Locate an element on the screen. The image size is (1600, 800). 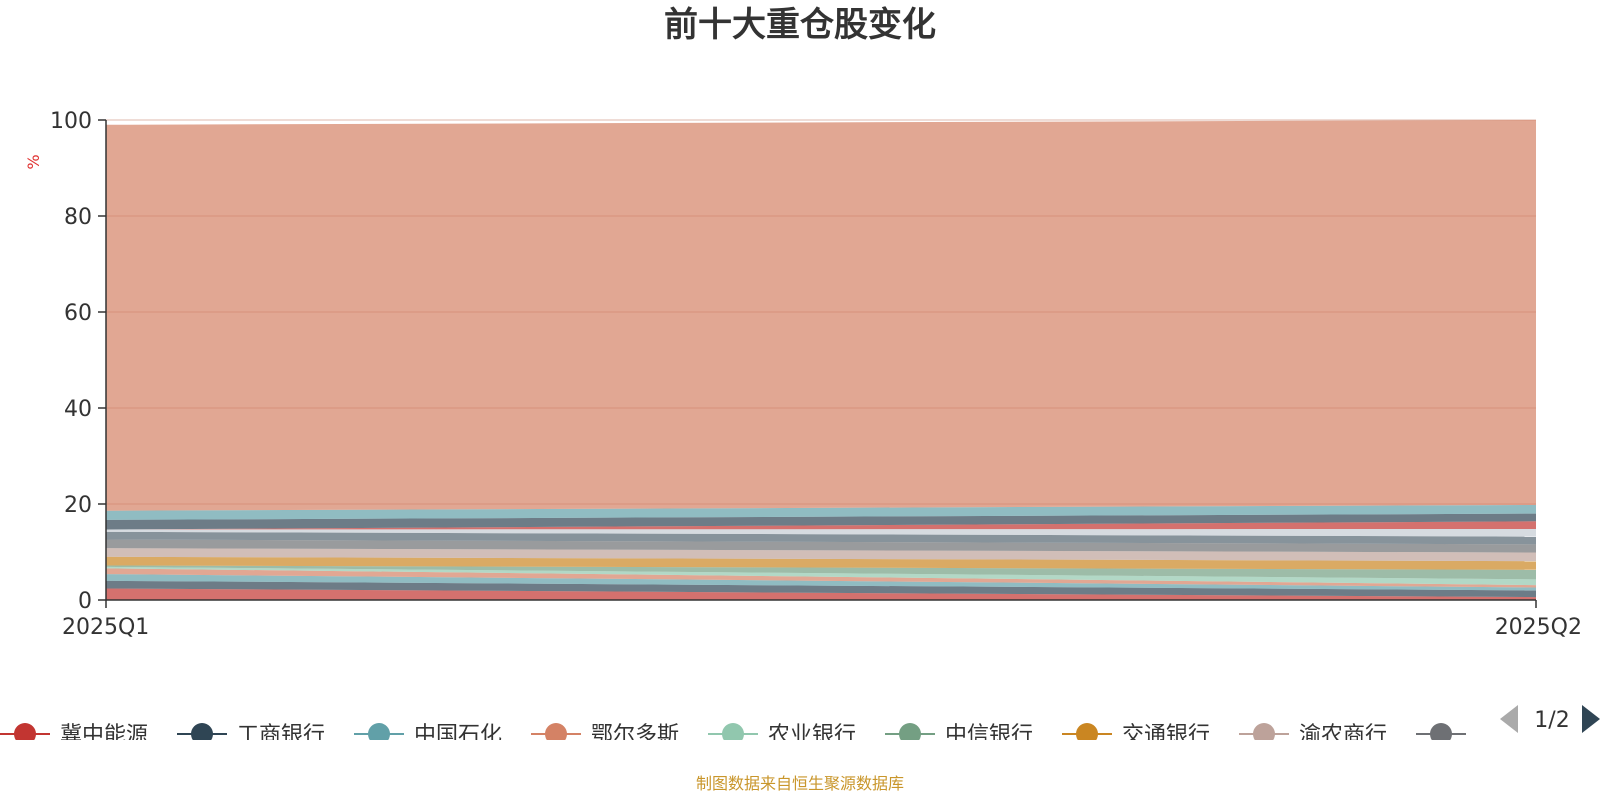
legend-label: 工商银行 is located at coordinates (281, 735).